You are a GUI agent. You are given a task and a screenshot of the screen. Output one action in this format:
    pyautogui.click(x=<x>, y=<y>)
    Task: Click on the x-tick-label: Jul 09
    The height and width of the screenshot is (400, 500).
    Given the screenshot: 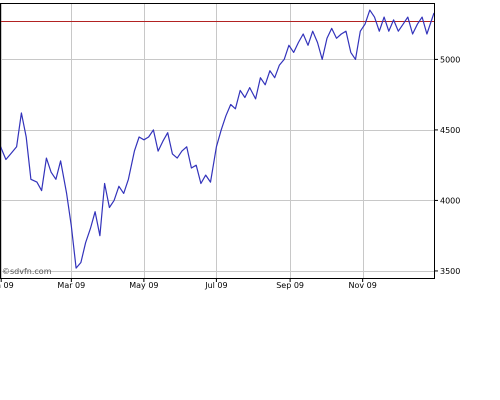 What is the action you would take?
    pyautogui.click(x=215, y=285)
    